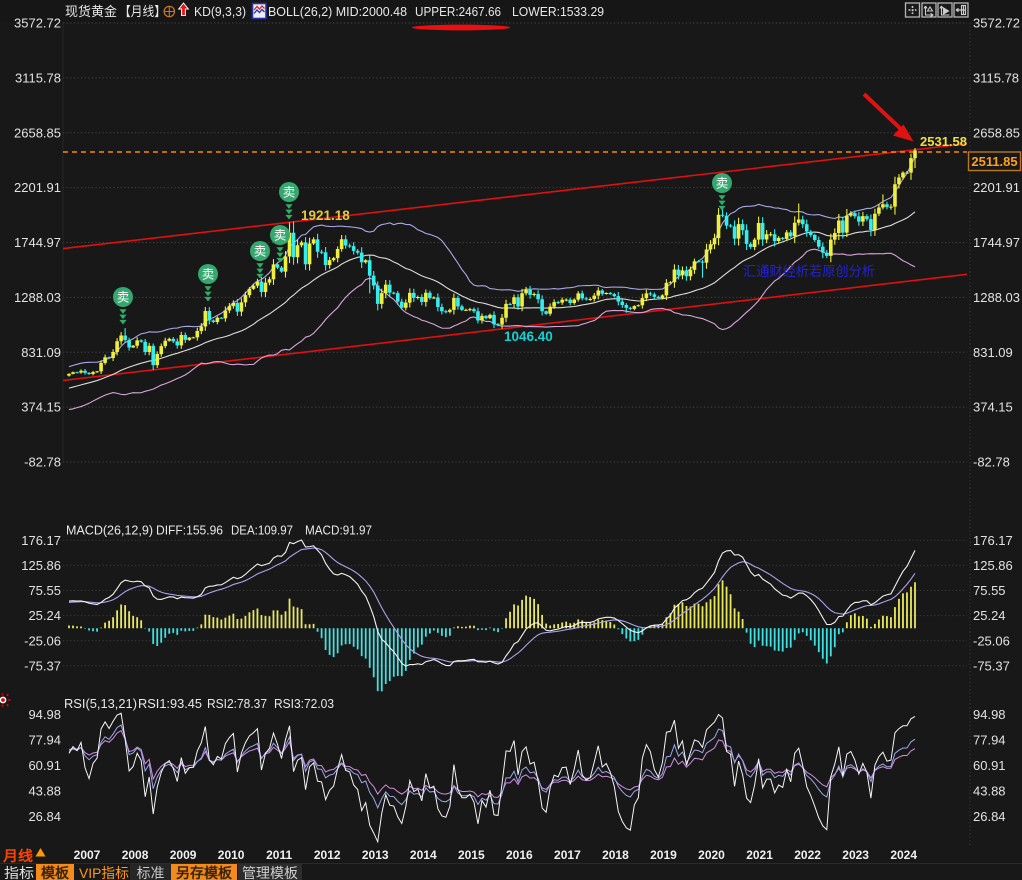 The width and height of the screenshot is (1022, 880). Describe the element at coordinates (279, 855) in the screenshot. I see `svg-text: 2011` at that location.